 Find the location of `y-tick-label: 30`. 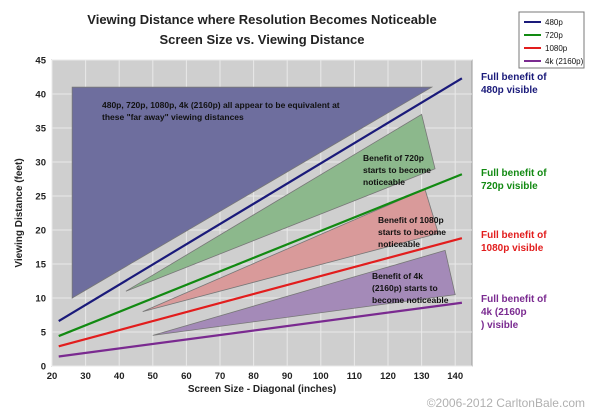

y-tick-label: 30 is located at coordinates (40, 163).